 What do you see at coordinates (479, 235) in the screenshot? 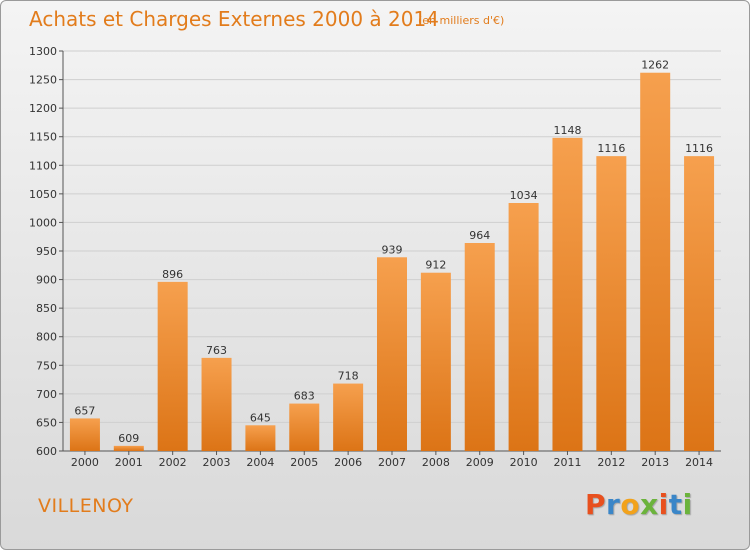
I see `data-label: 964` at bounding box center [479, 235].